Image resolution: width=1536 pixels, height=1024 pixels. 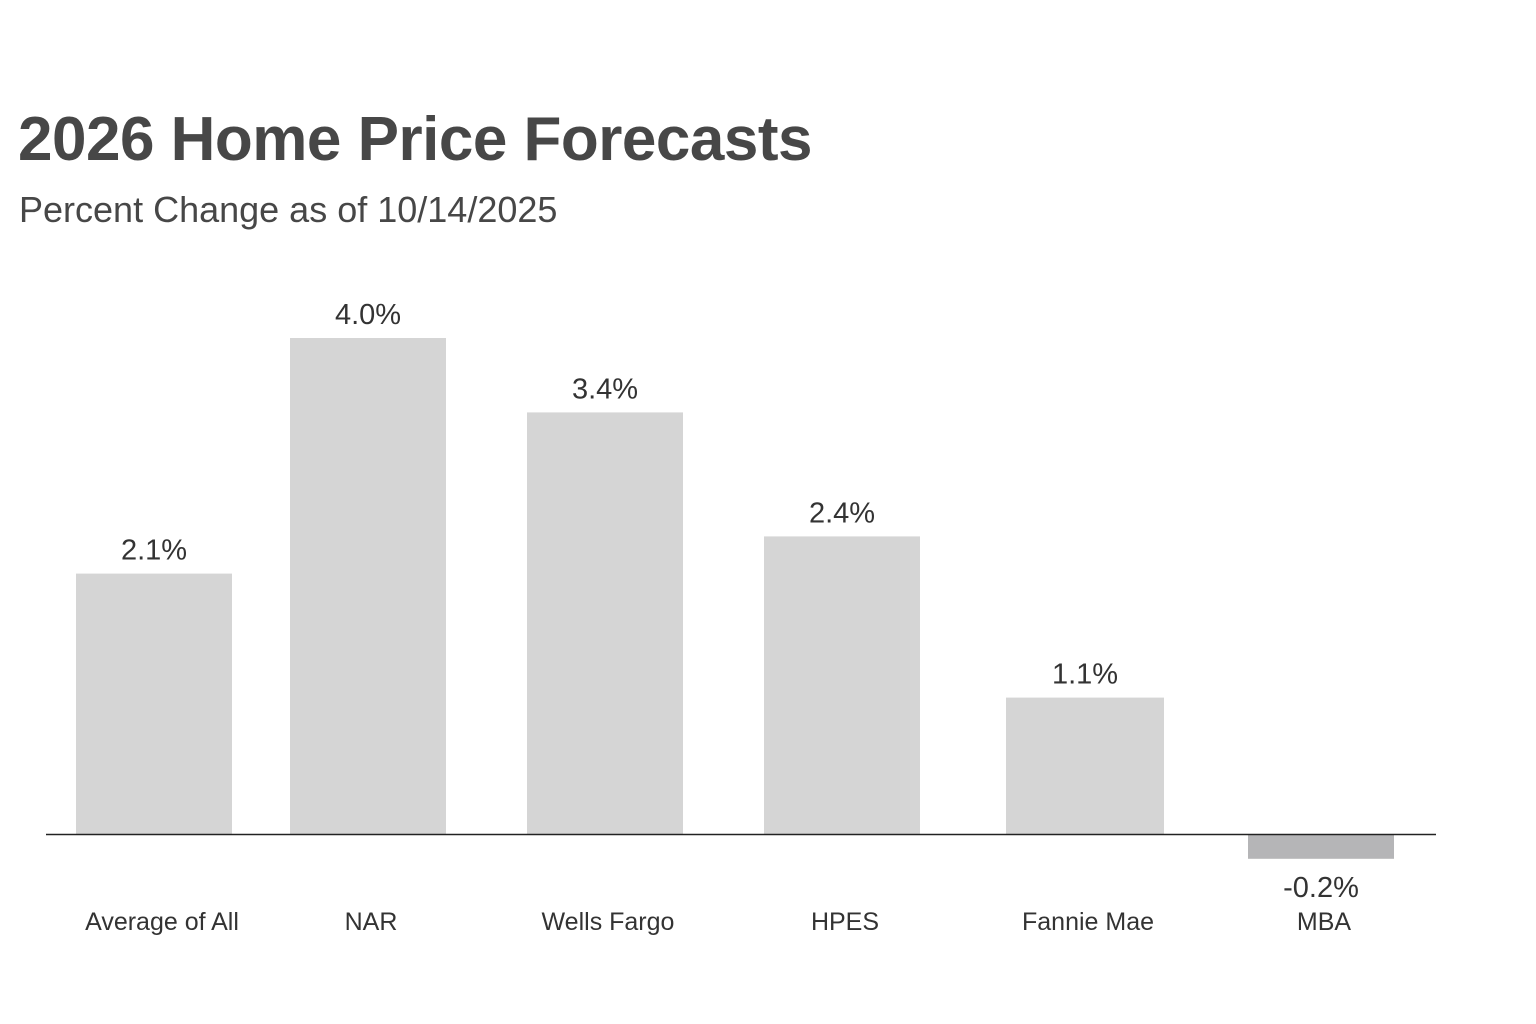 What do you see at coordinates (415, 139) in the screenshot?
I see `chart-title: 2026 Home Price Forecasts` at bounding box center [415, 139].